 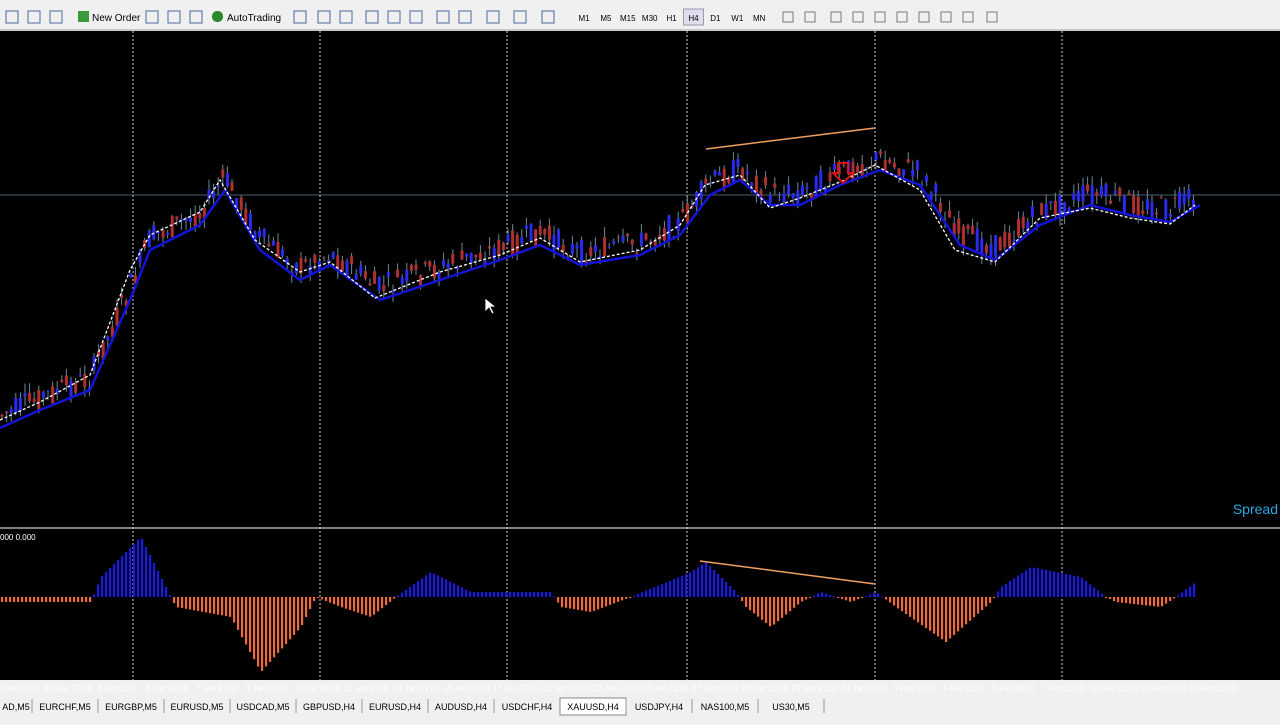 I want to click on icon, so click(x=217, y=16).